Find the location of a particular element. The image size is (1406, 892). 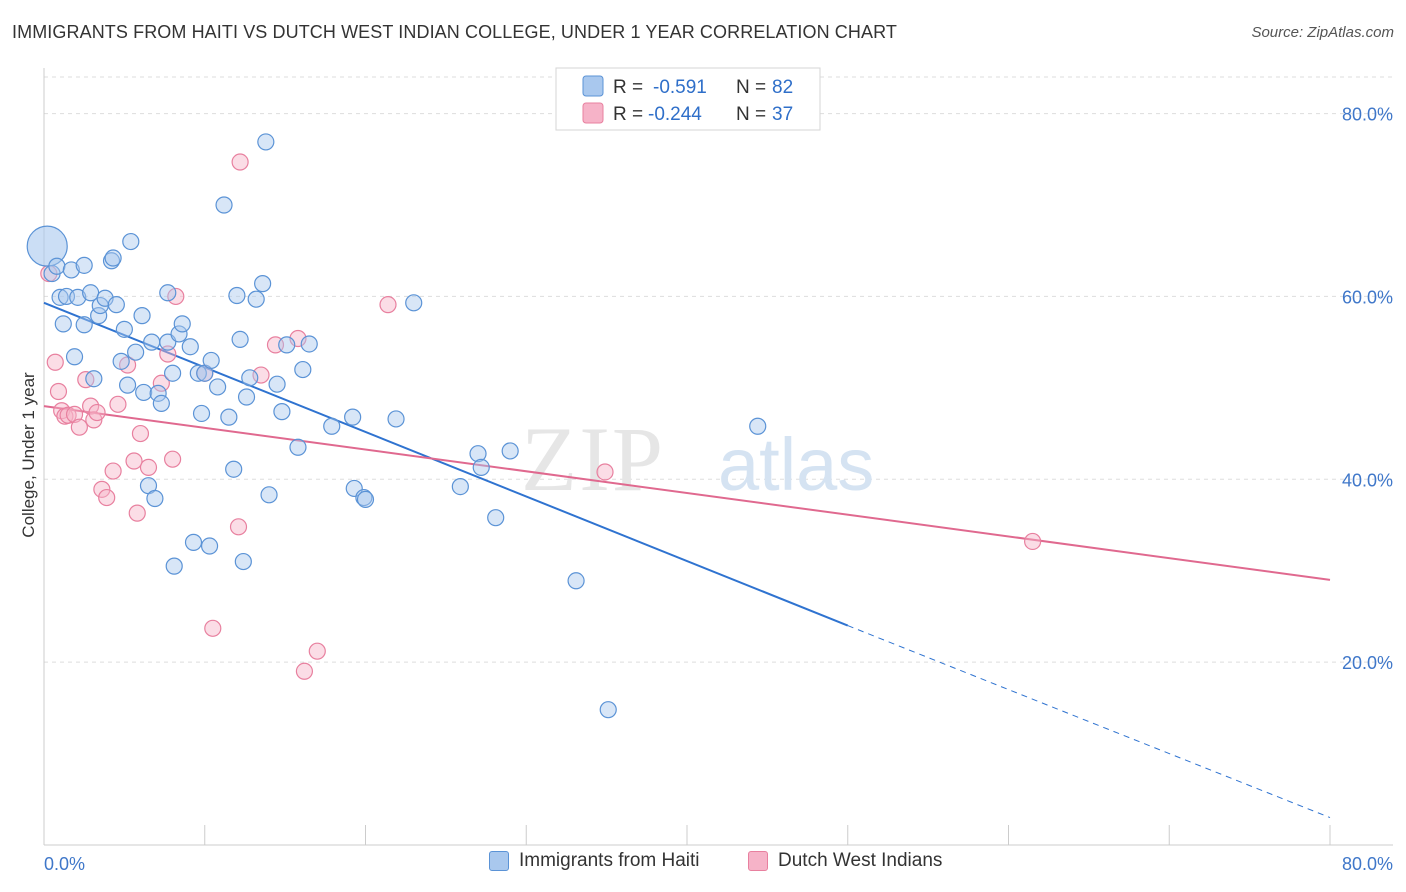

legend-n-value-2: 37 is located at coordinates (782, 114).